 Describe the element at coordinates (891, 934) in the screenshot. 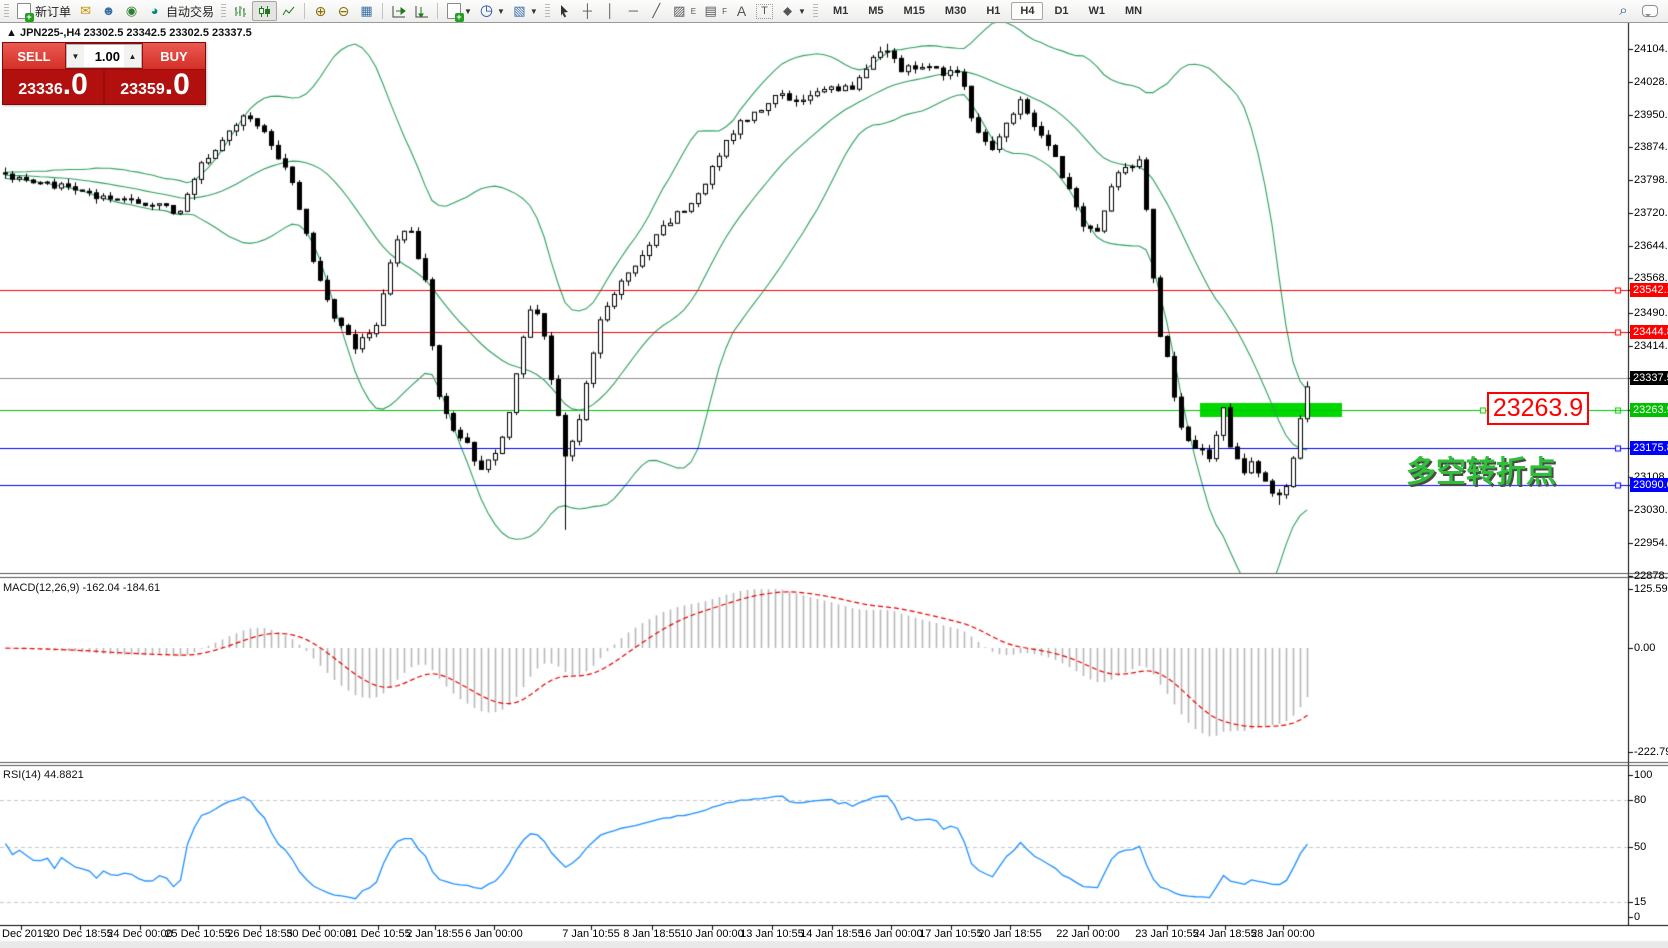

I see `date-axis-label: 16 Jan 00:00` at that location.